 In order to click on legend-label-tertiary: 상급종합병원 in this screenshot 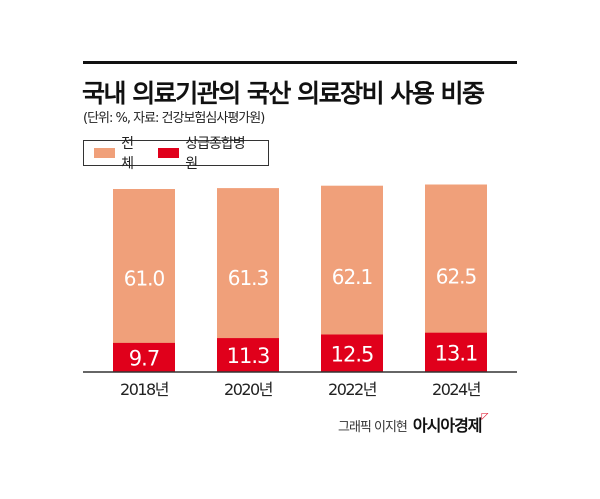, I will do `click(215, 154)`.